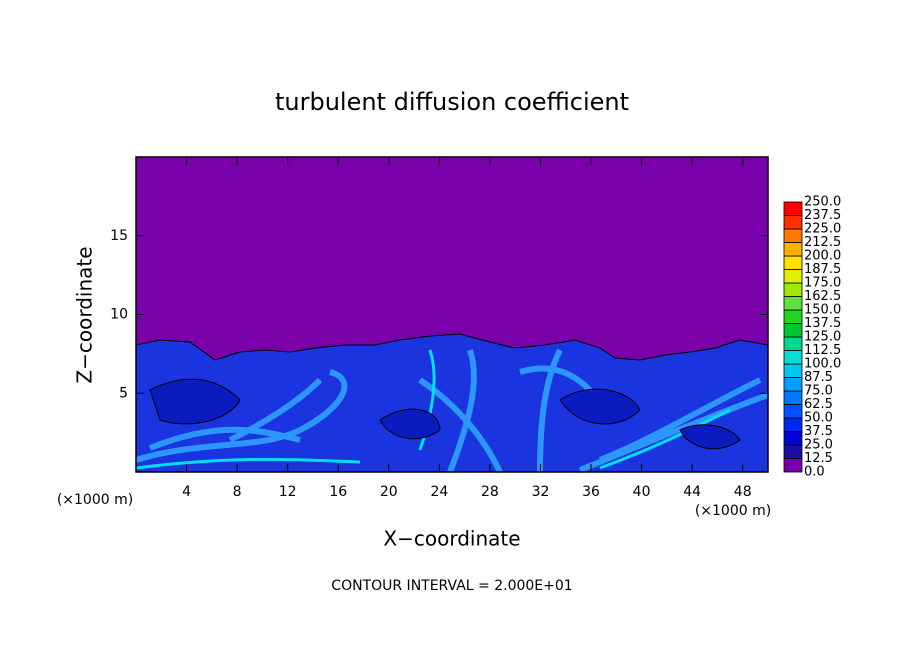 This screenshot has height=658, width=904. What do you see at coordinates (439, 492) in the screenshot?
I see `x-tick-label: 24` at bounding box center [439, 492].